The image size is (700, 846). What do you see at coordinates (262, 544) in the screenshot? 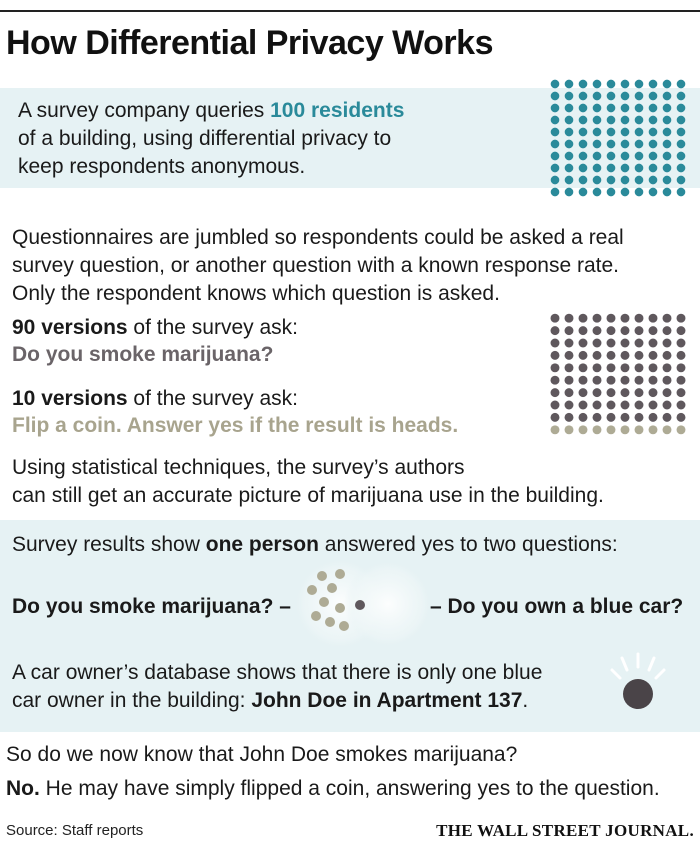
I see `one-person-highlight: one person` at bounding box center [262, 544].